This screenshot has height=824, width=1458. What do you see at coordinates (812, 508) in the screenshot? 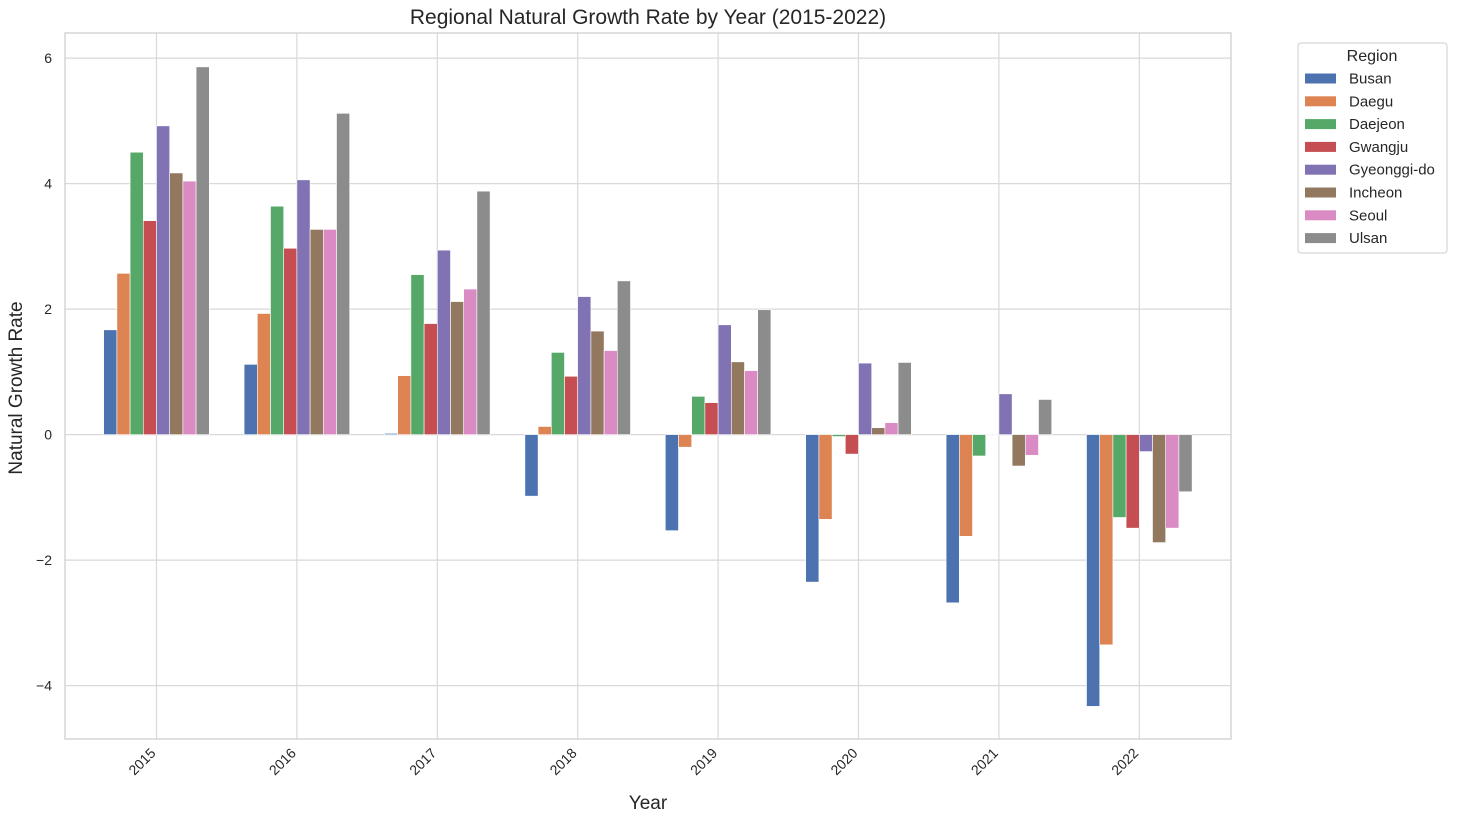
I see `bar-busan-2020` at bounding box center [812, 508].